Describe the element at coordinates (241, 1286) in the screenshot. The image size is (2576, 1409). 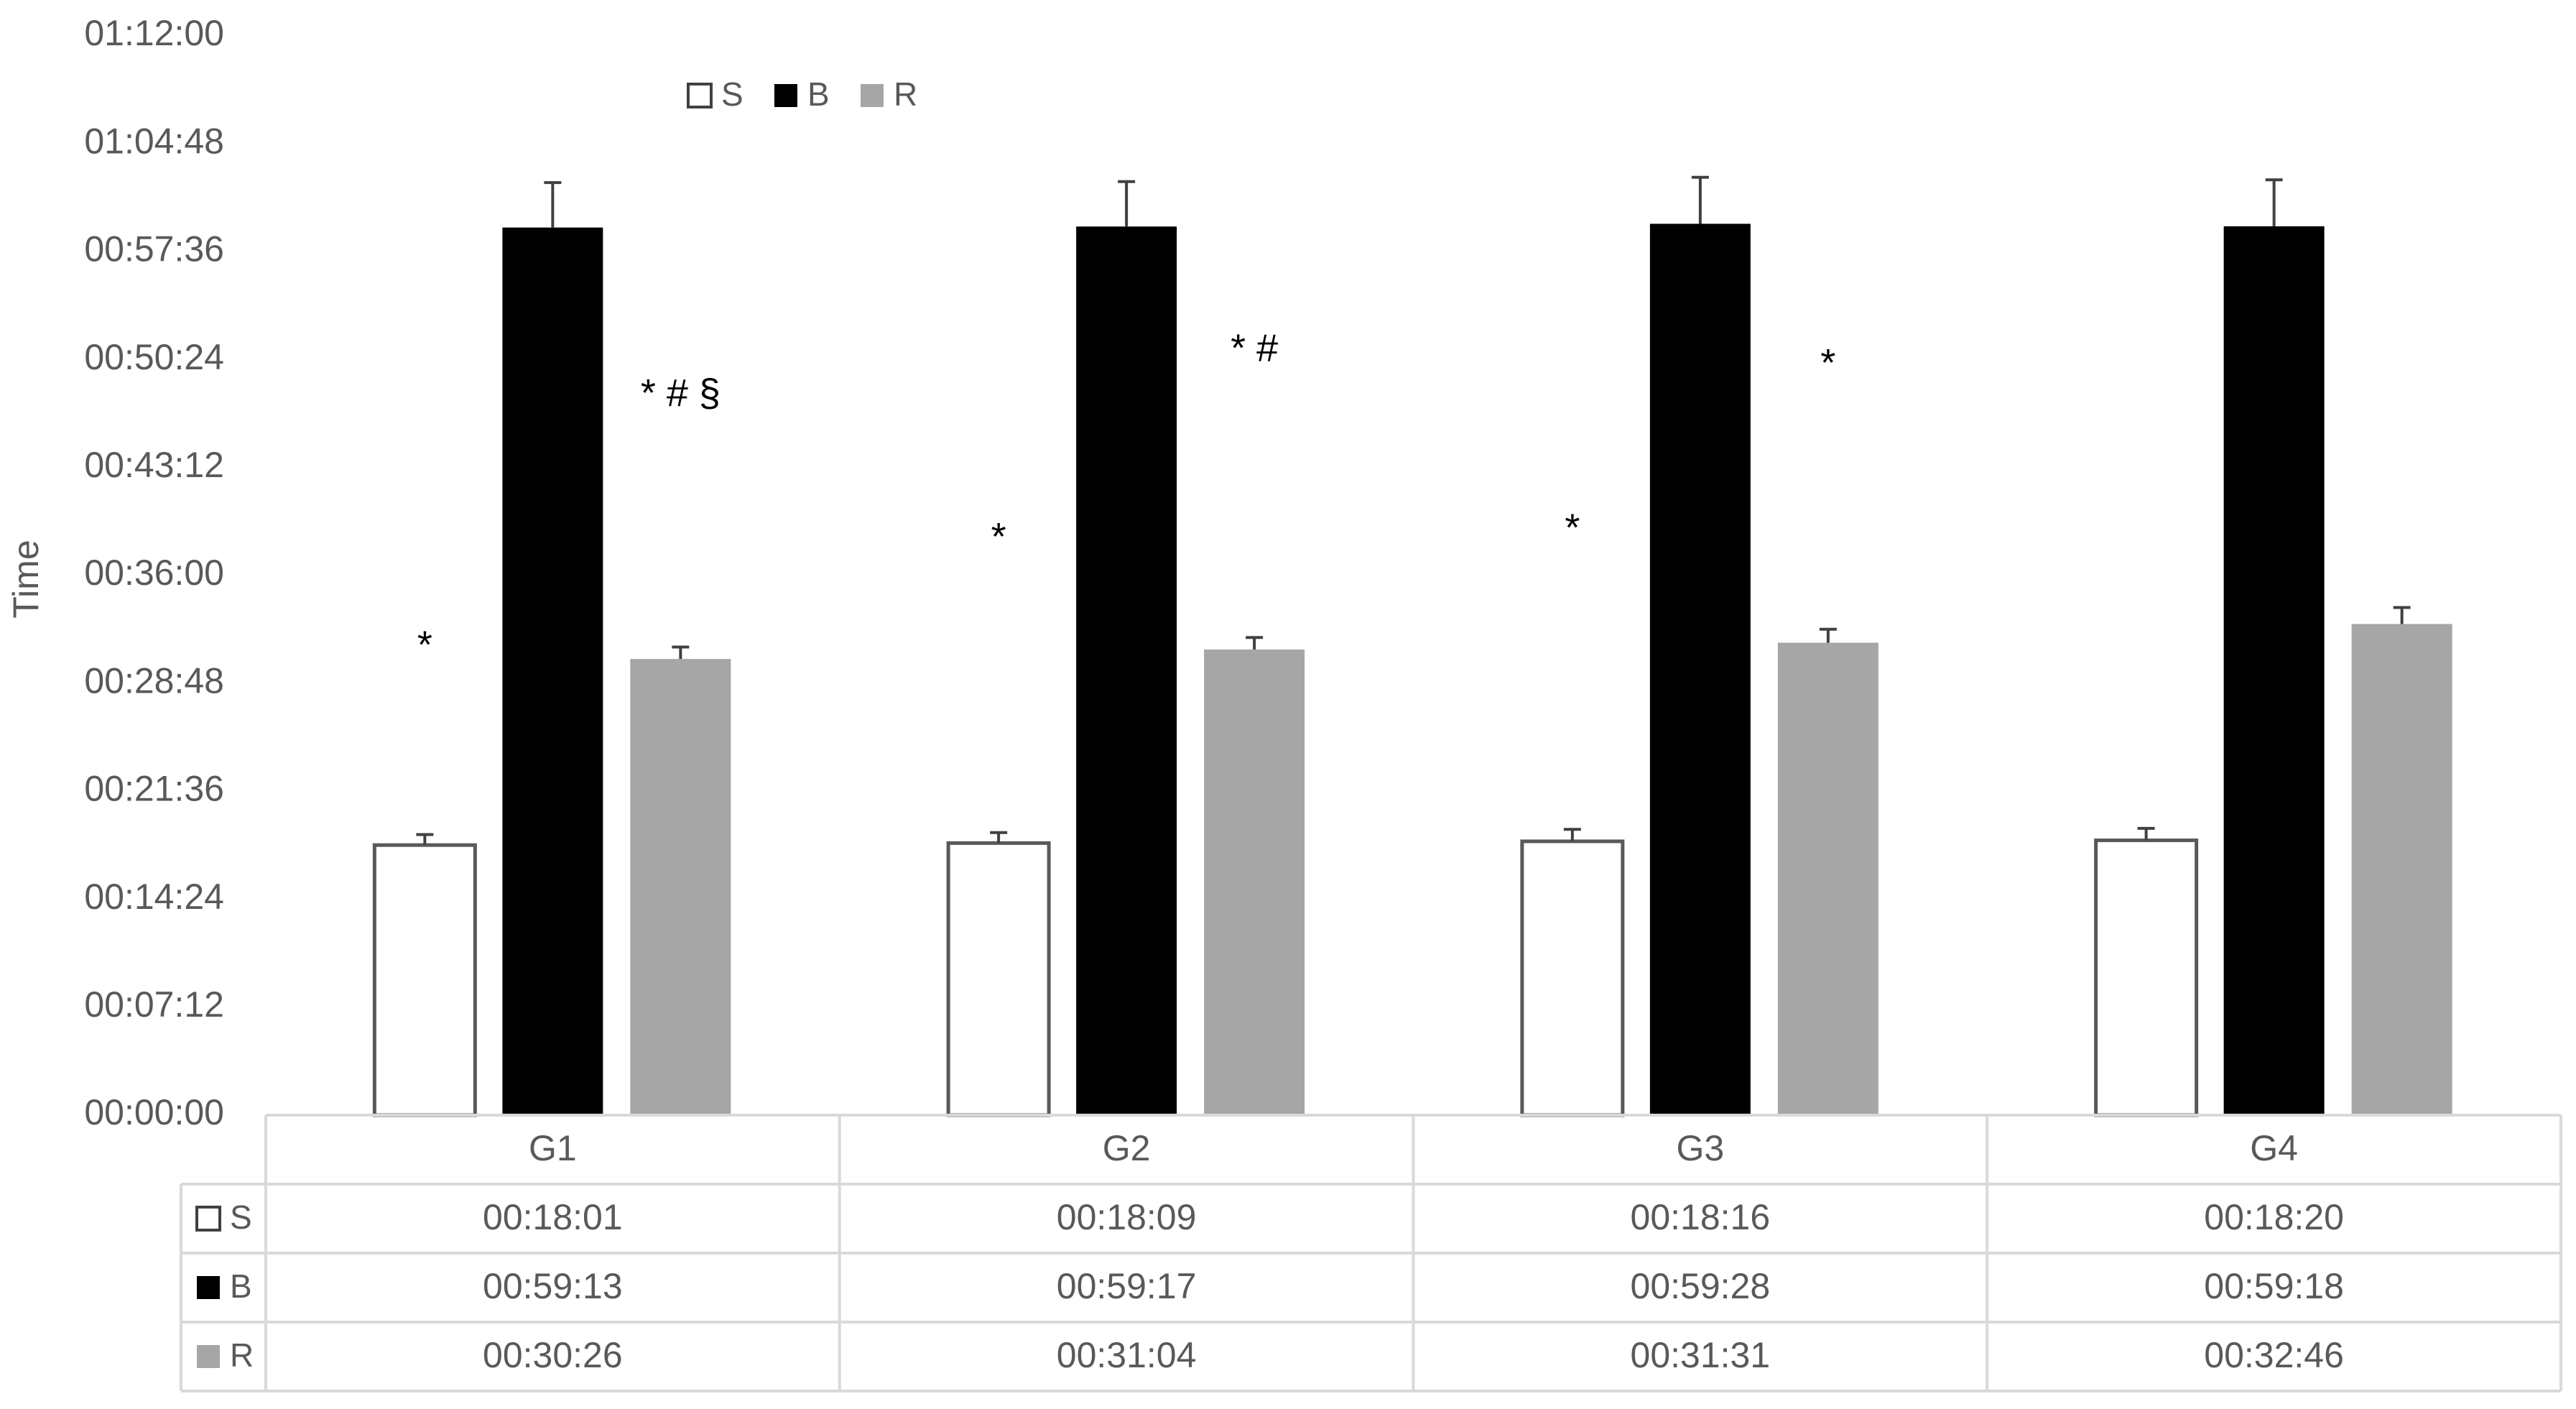
I see `table-series-label-B: B` at that location.